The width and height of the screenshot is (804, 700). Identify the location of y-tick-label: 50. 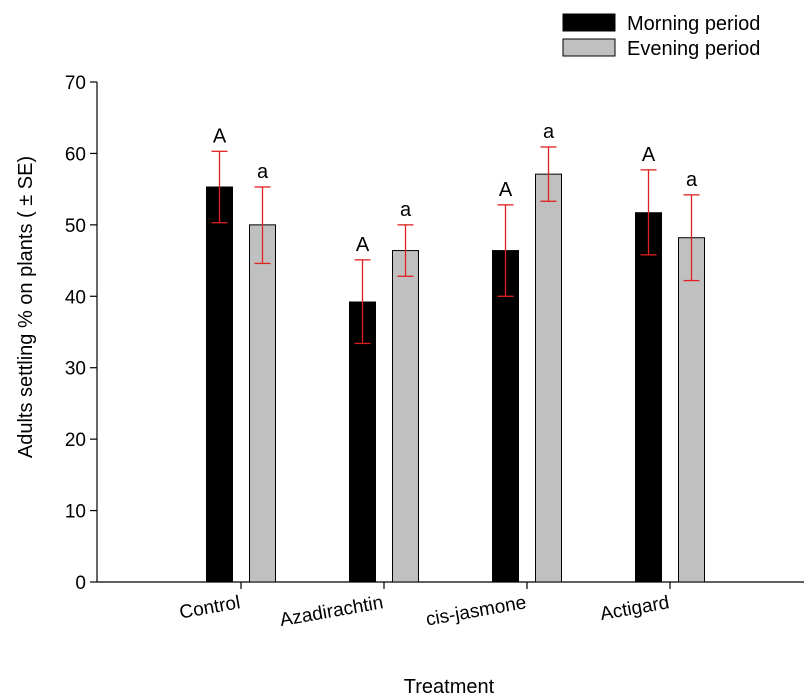
(75, 226).